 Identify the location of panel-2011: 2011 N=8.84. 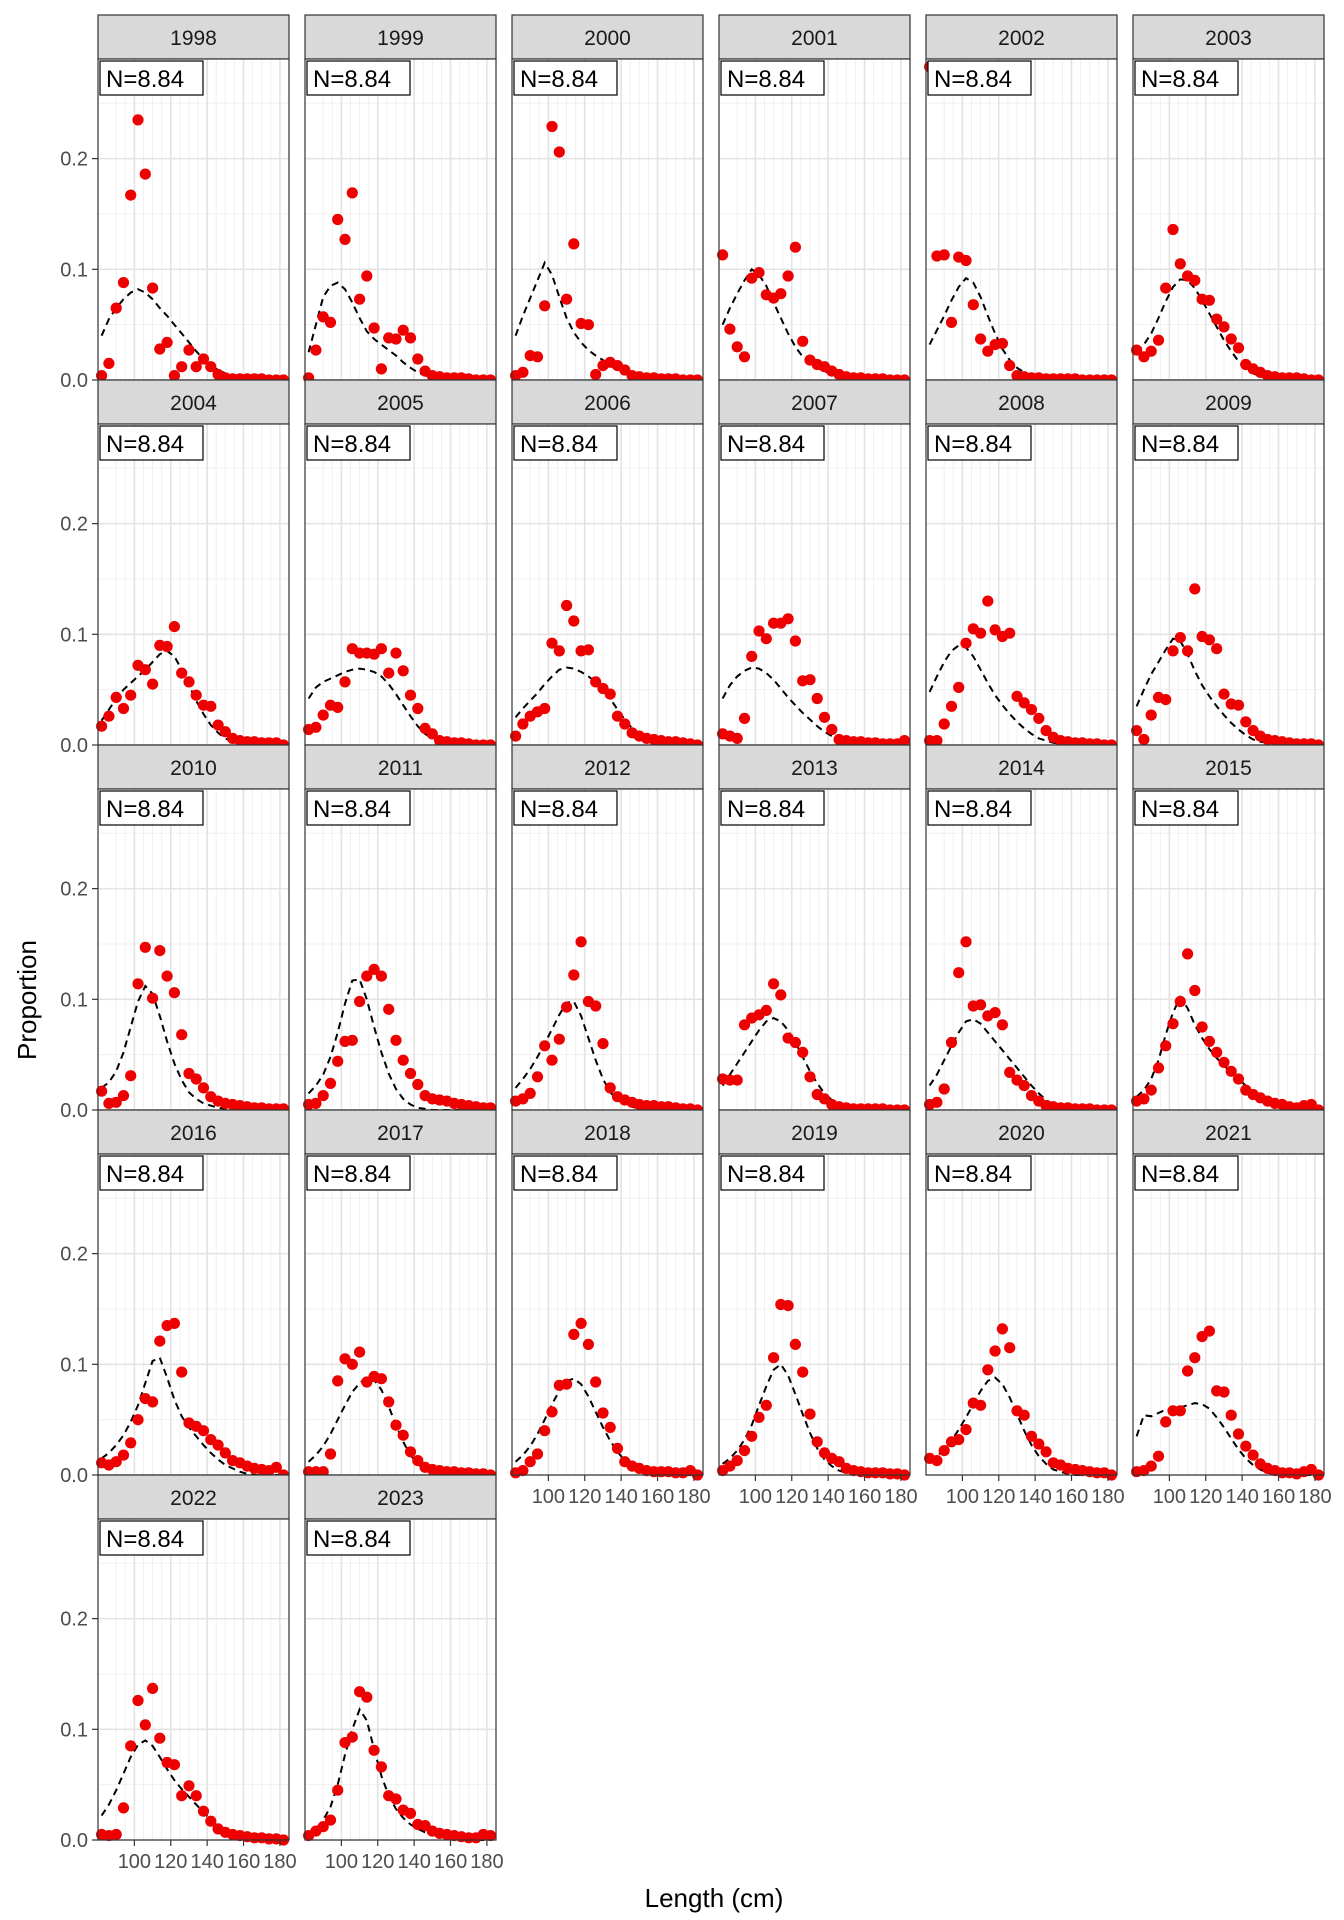
(400, 929).